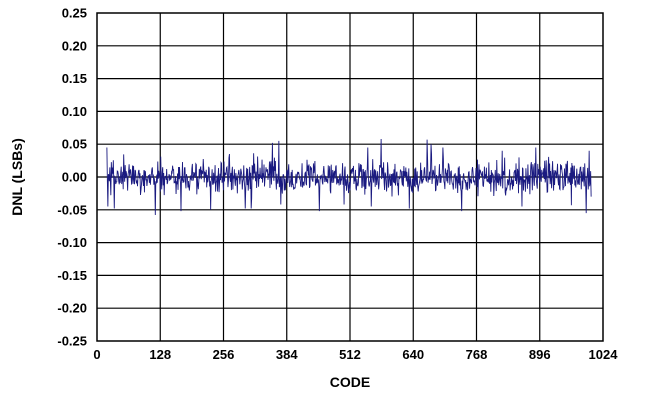  What do you see at coordinates (72, 341) in the screenshot?
I see `y-tick-label: -0.25` at bounding box center [72, 341].